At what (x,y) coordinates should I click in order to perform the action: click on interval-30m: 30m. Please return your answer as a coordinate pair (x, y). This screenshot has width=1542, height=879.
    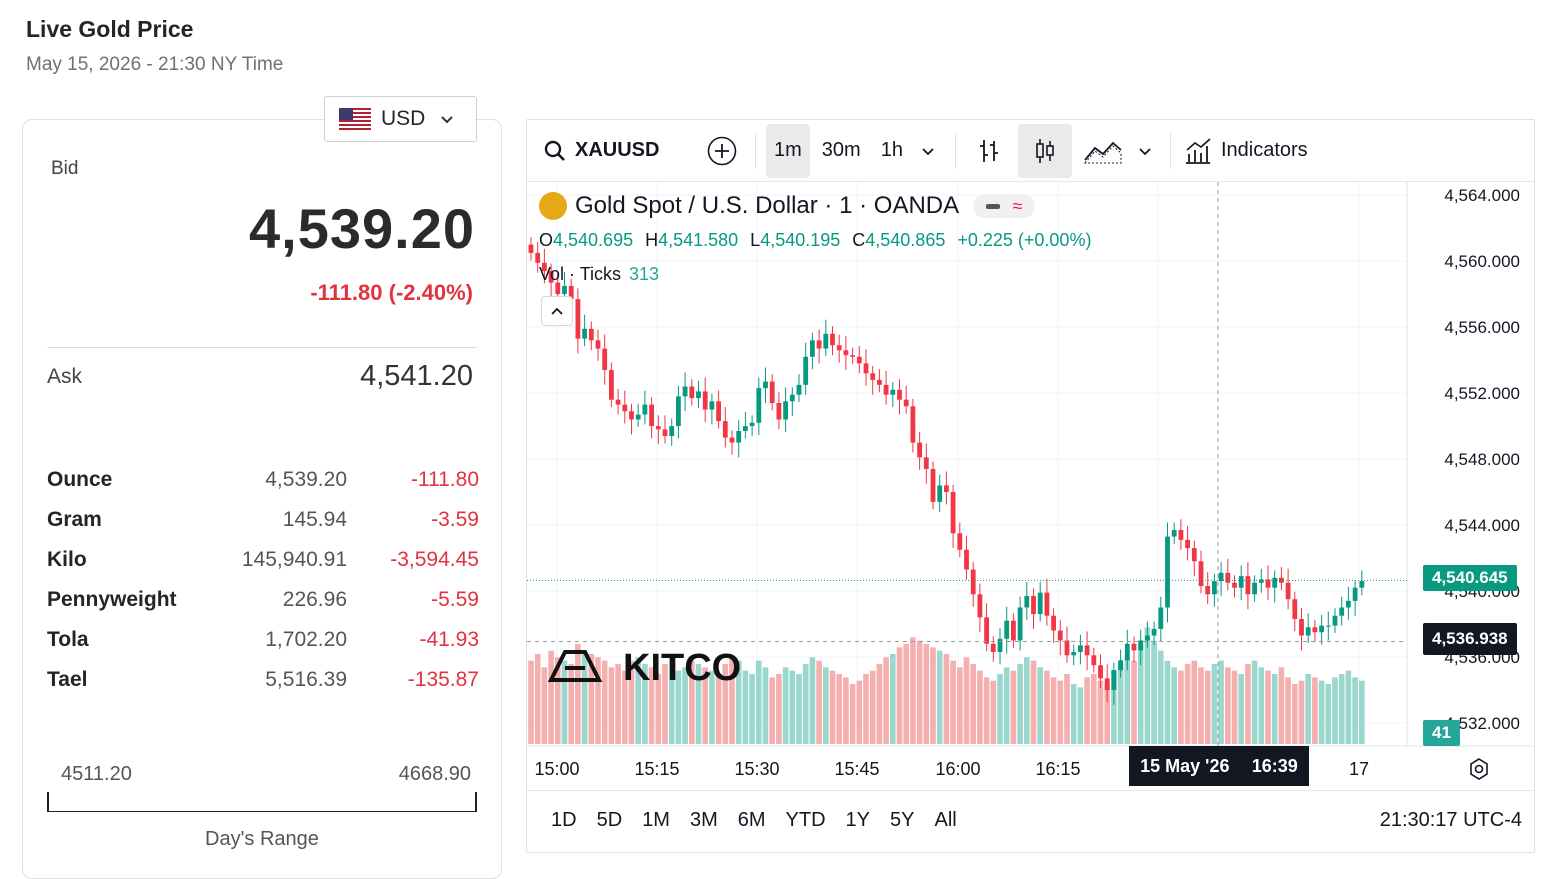
    Looking at the image, I should click on (841, 150).